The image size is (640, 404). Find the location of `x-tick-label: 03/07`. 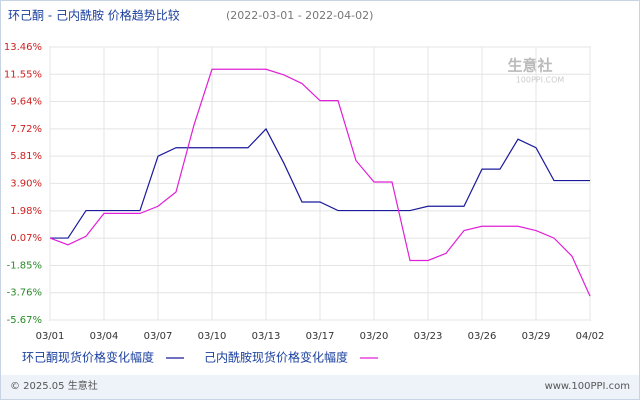

x-tick-label: 03/07 is located at coordinates (158, 336).